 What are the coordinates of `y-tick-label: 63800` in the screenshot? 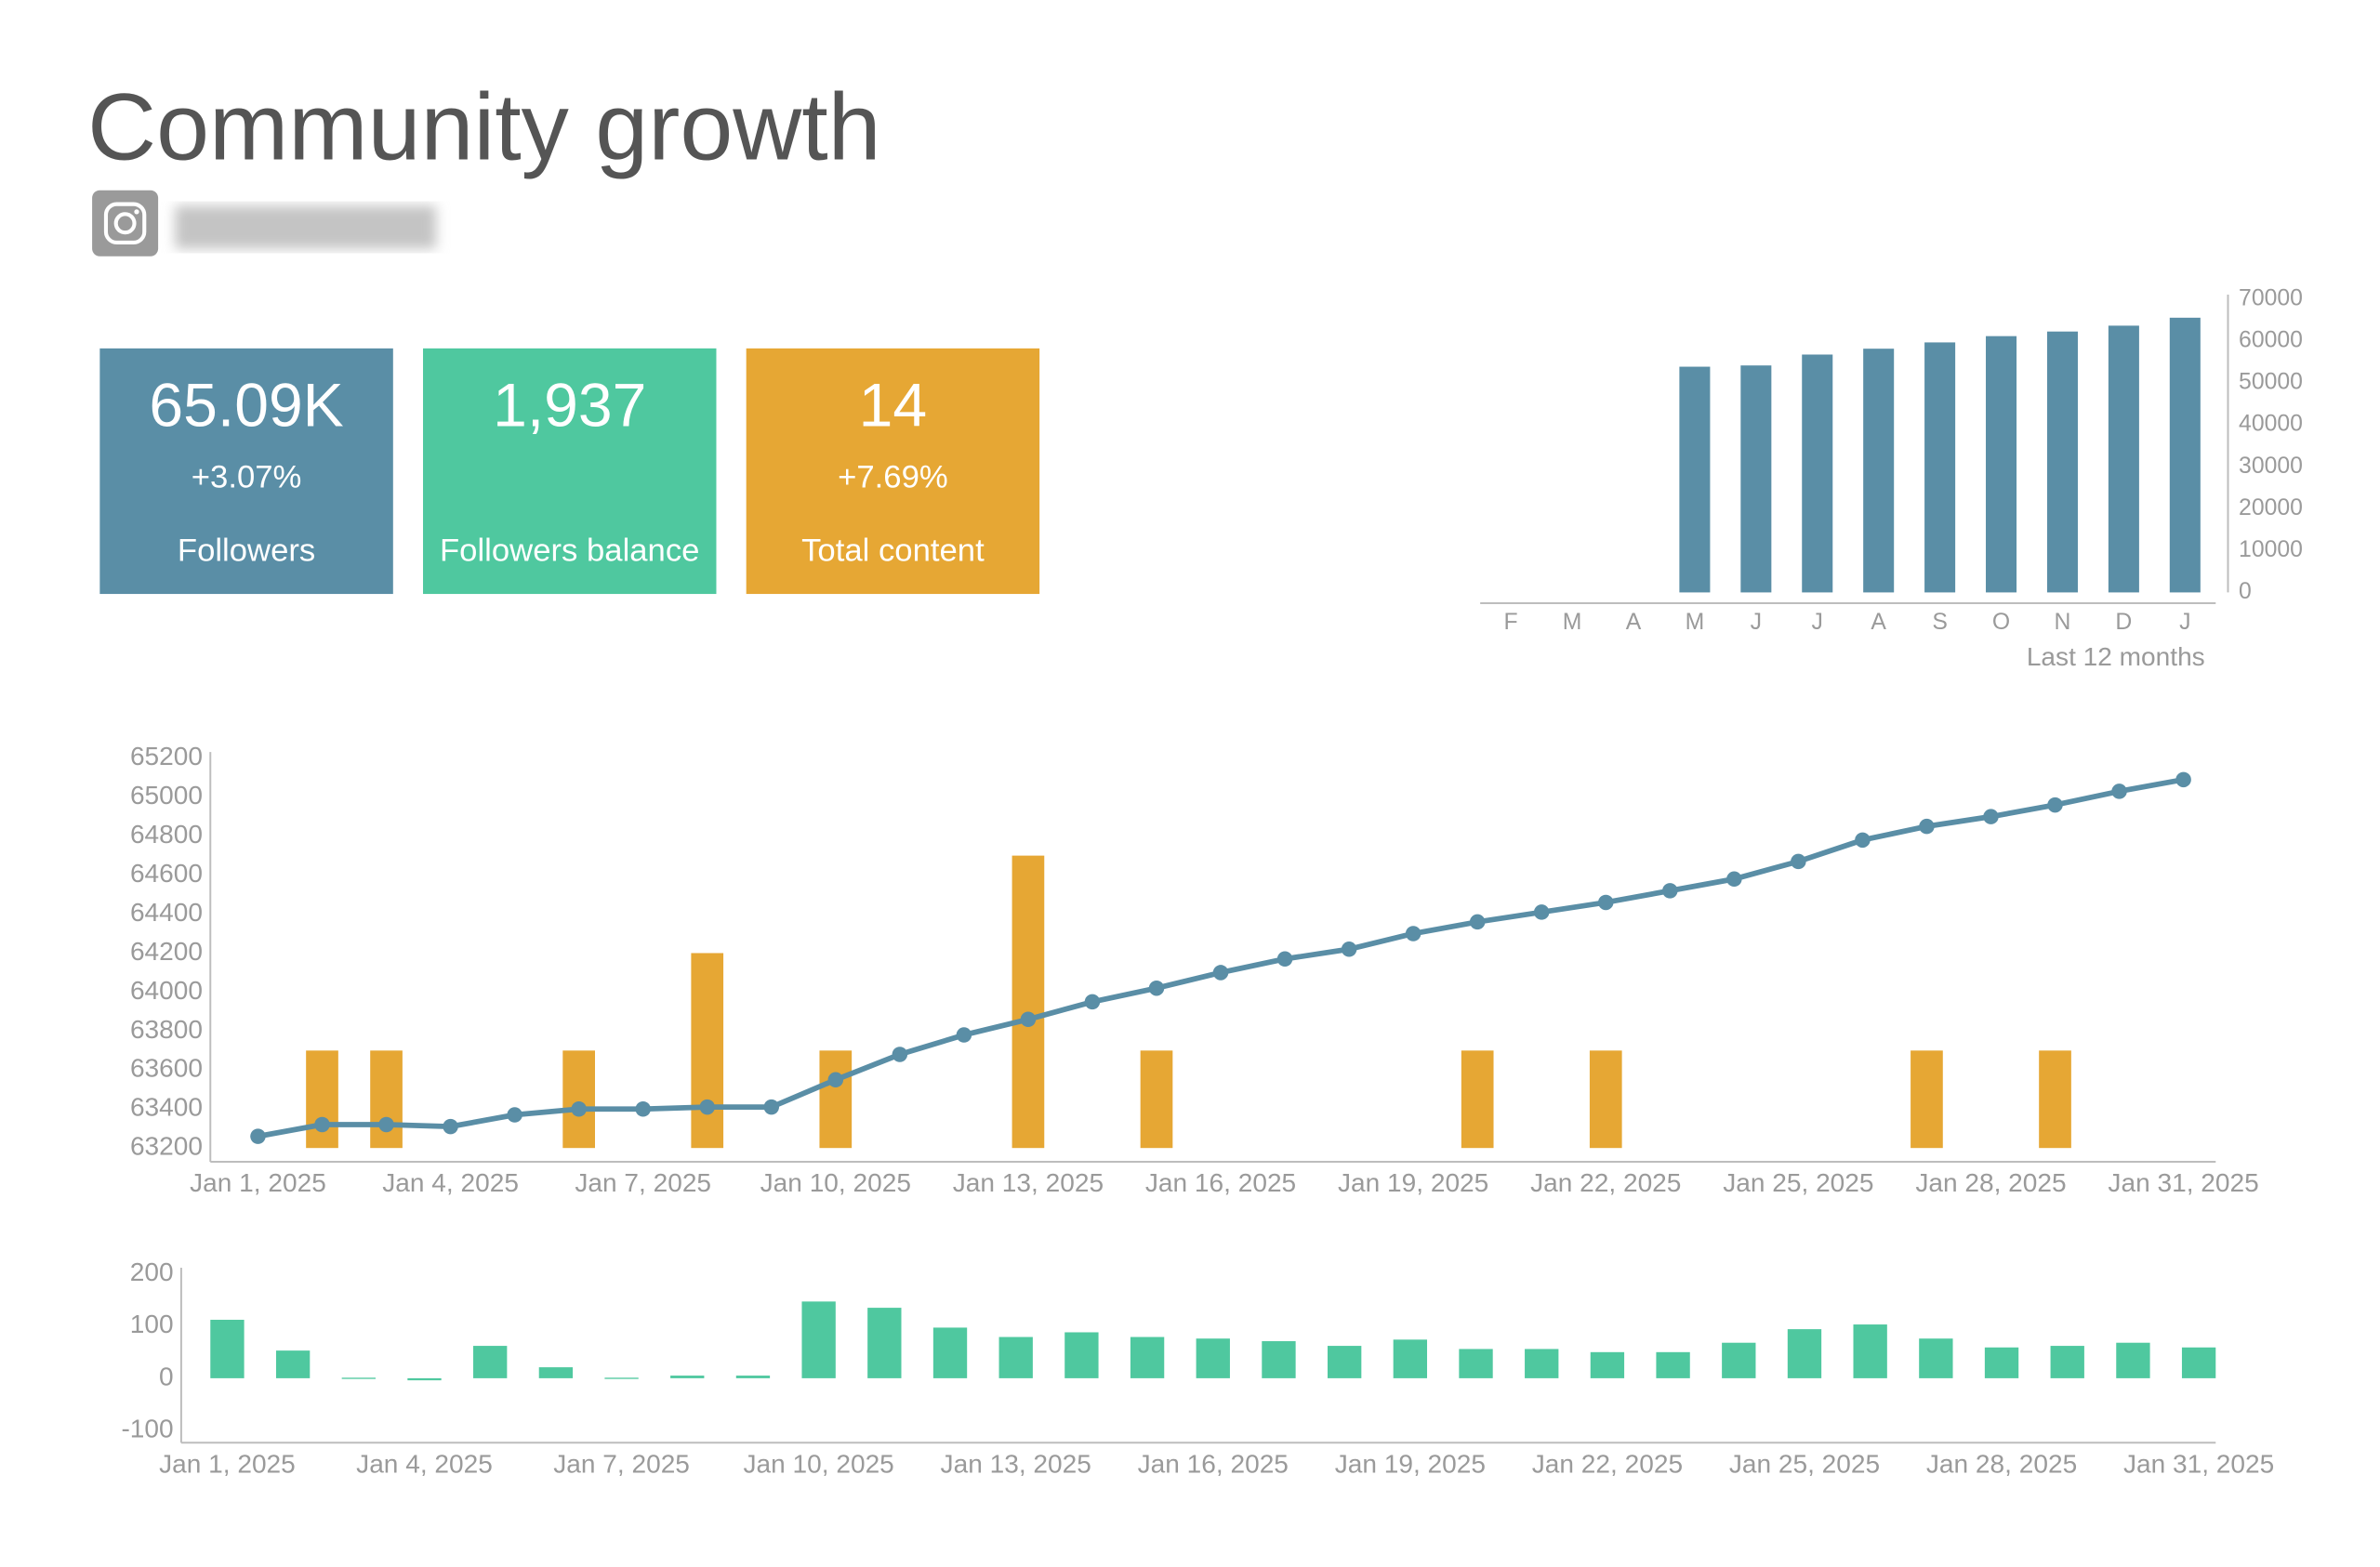 It's located at (166, 1029).